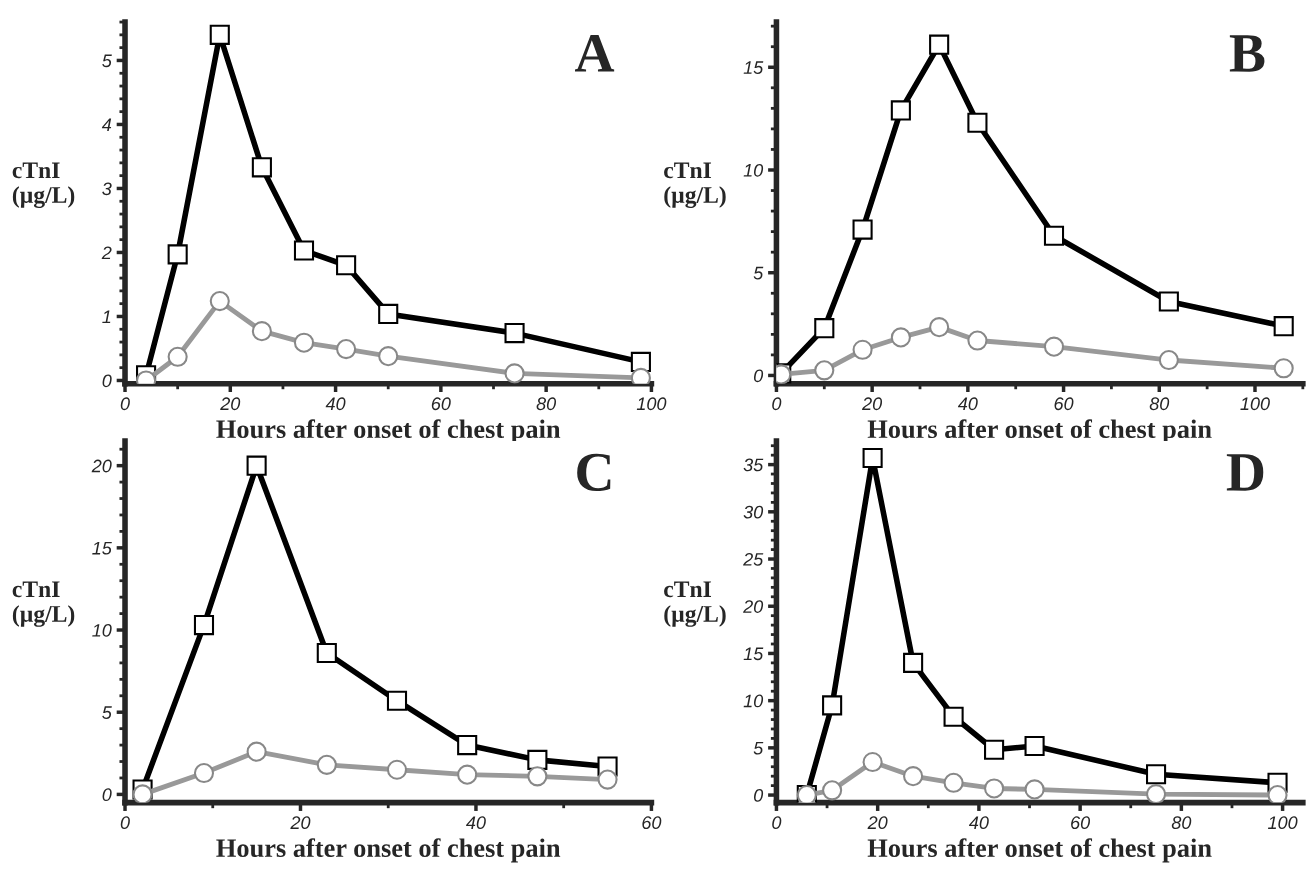 This screenshot has height=882, width=1316. I want to click on chart-title: A, so click(595, 53).